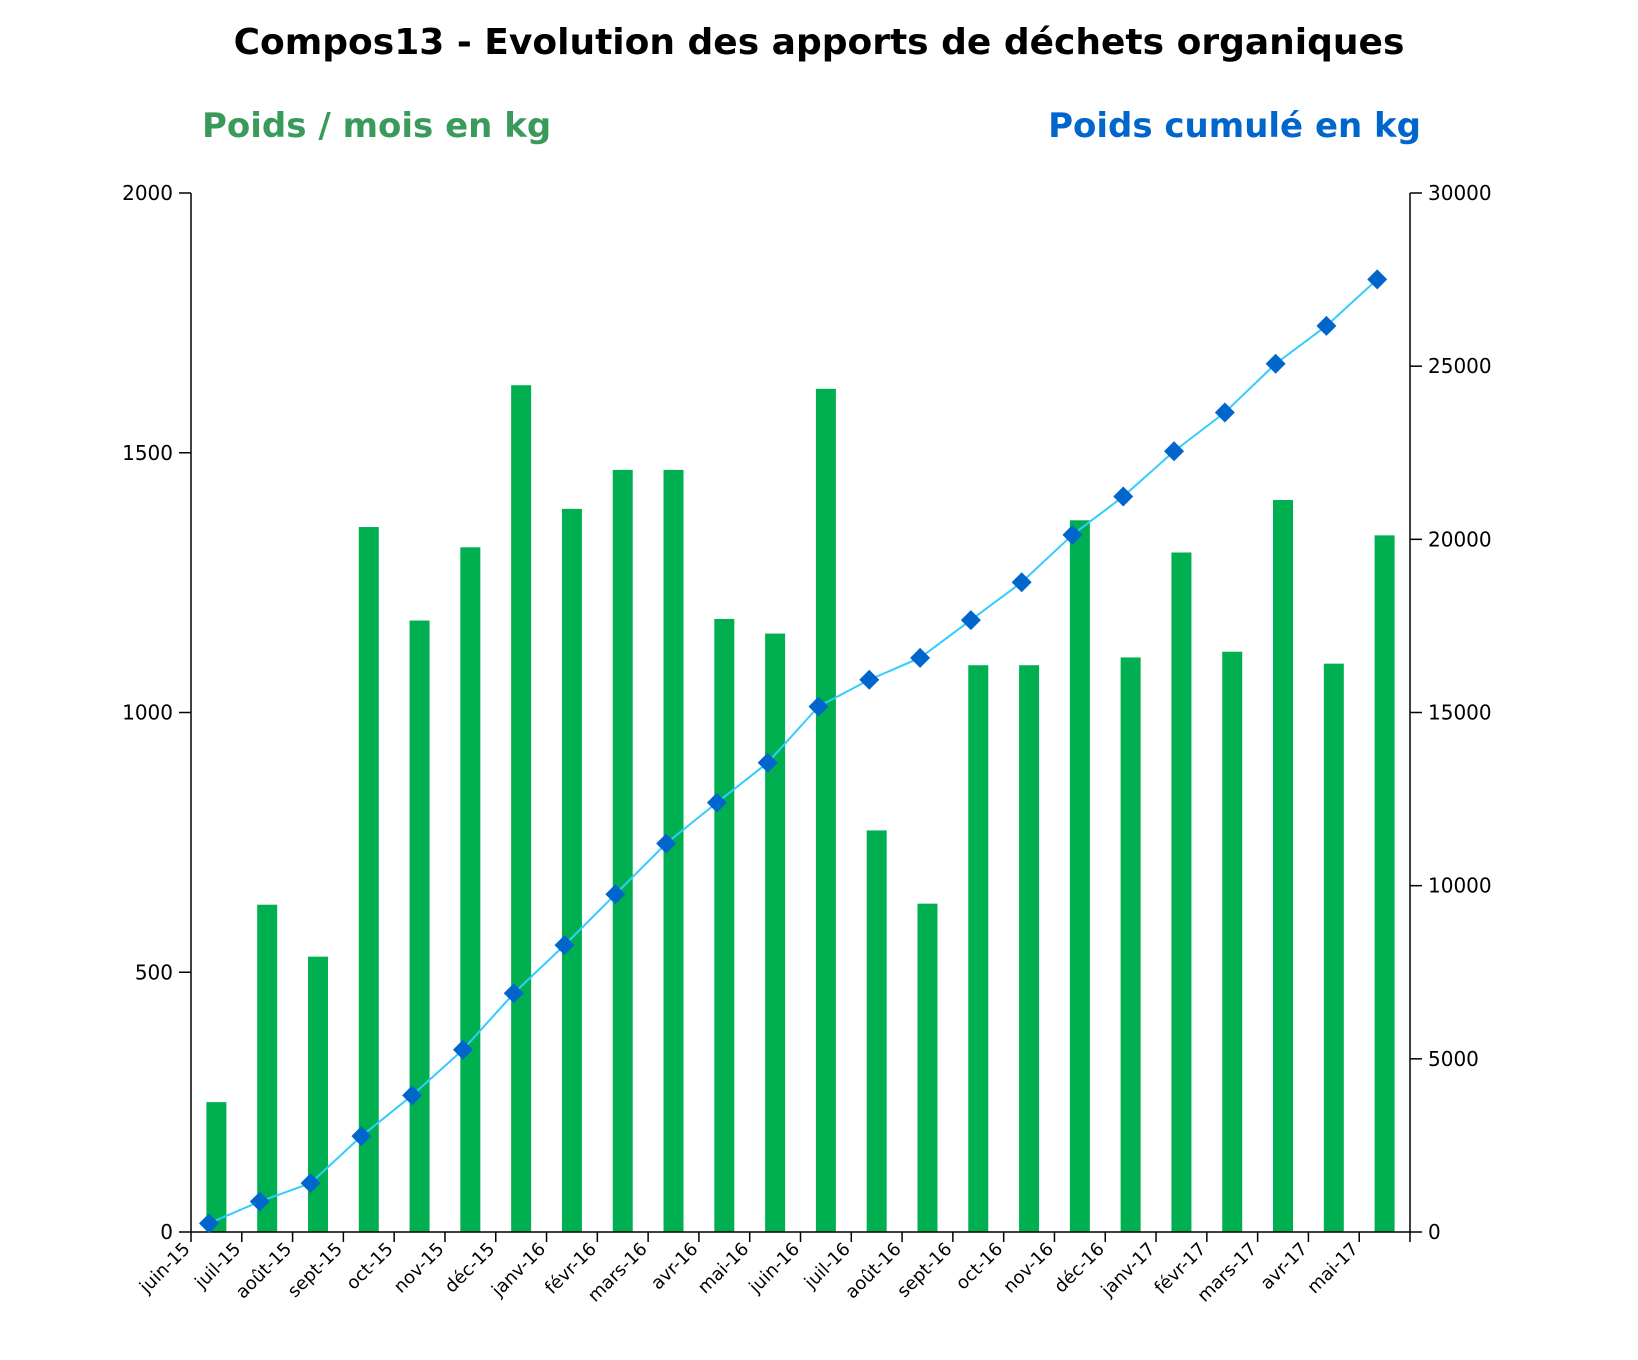 This screenshot has width=1638, height=1360. Describe the element at coordinates (1284, 1266) in the screenshot. I see `x-label-avr-17: avr-17` at that location.